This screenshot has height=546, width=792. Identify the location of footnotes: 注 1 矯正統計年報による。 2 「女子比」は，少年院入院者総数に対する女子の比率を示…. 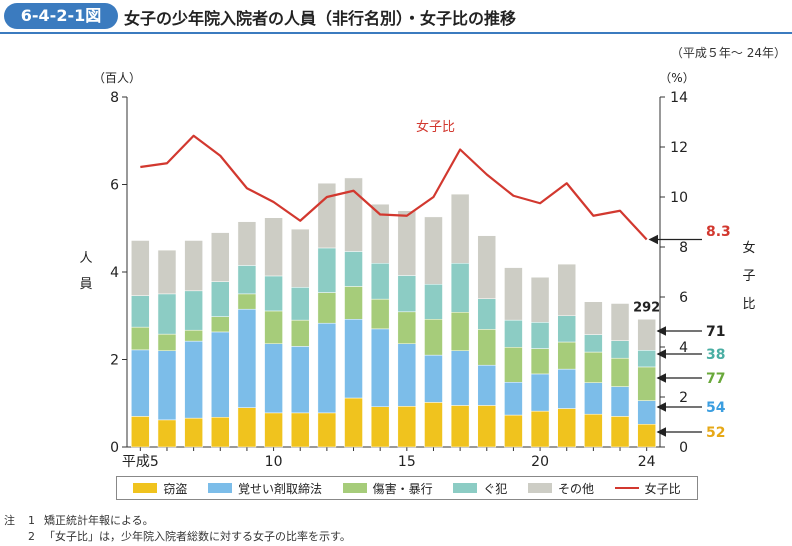
(177, 529).